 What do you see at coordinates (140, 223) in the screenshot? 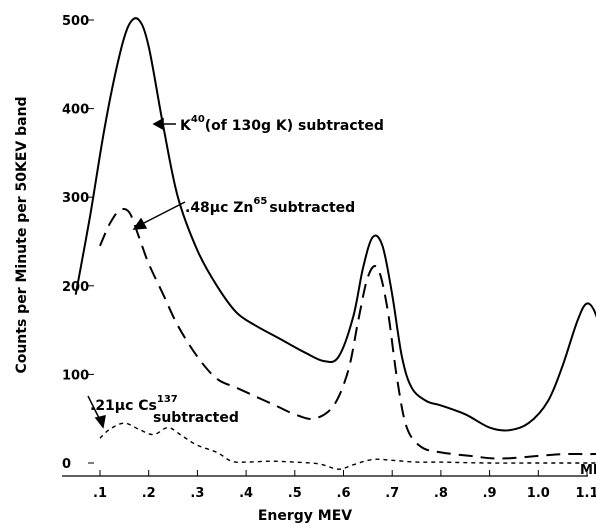
I see `zn65-arrowhead` at bounding box center [140, 223].